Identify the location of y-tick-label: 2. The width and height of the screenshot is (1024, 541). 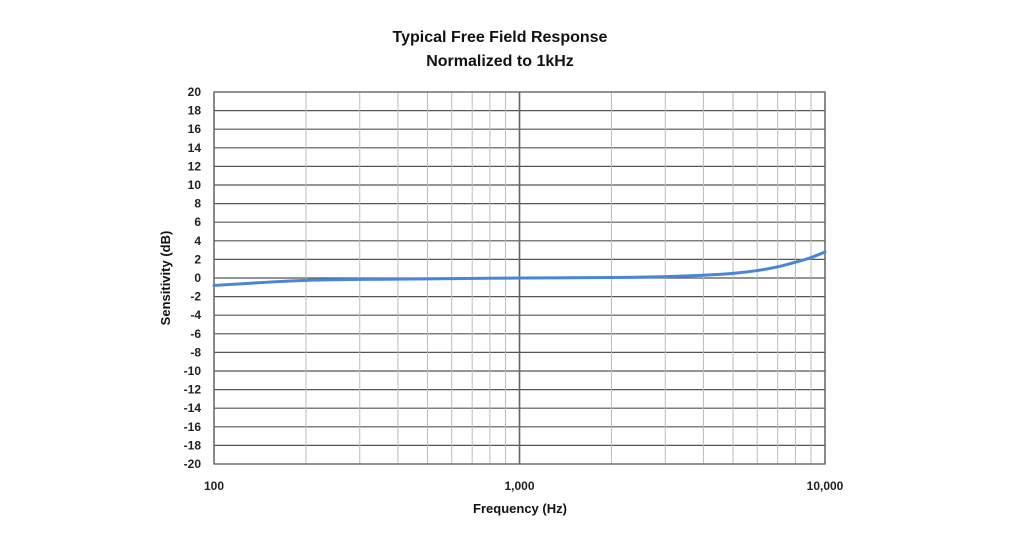
(197, 259).